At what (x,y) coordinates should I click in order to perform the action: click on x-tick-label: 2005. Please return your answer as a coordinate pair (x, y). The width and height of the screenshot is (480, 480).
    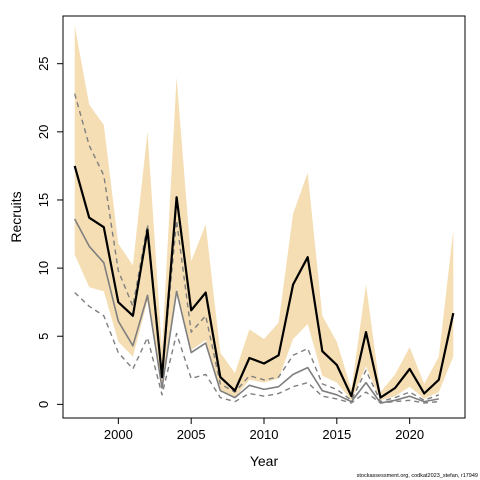
    Looking at the image, I should click on (191, 434).